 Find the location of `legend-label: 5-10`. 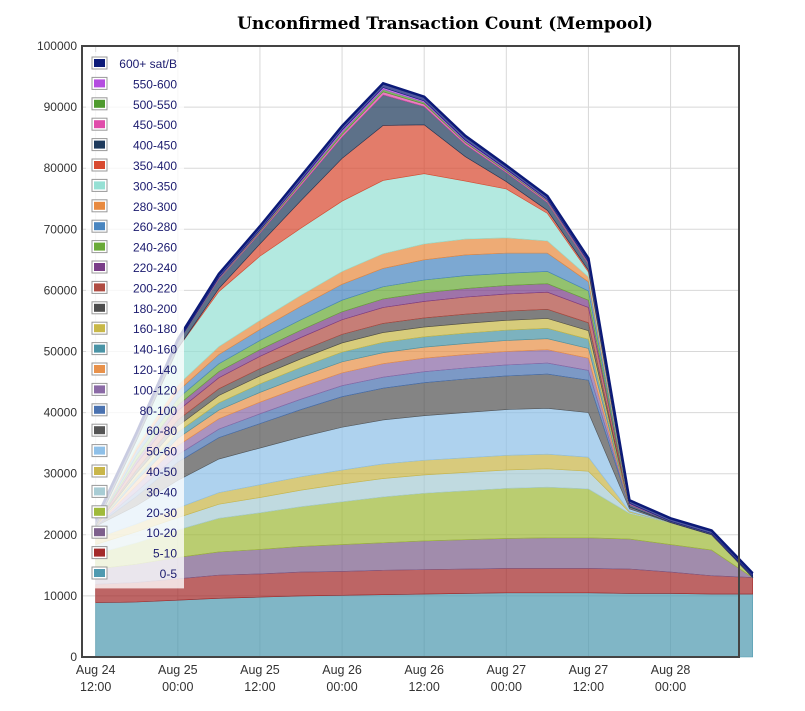

legend-label: 5-10 is located at coordinates (165, 554).